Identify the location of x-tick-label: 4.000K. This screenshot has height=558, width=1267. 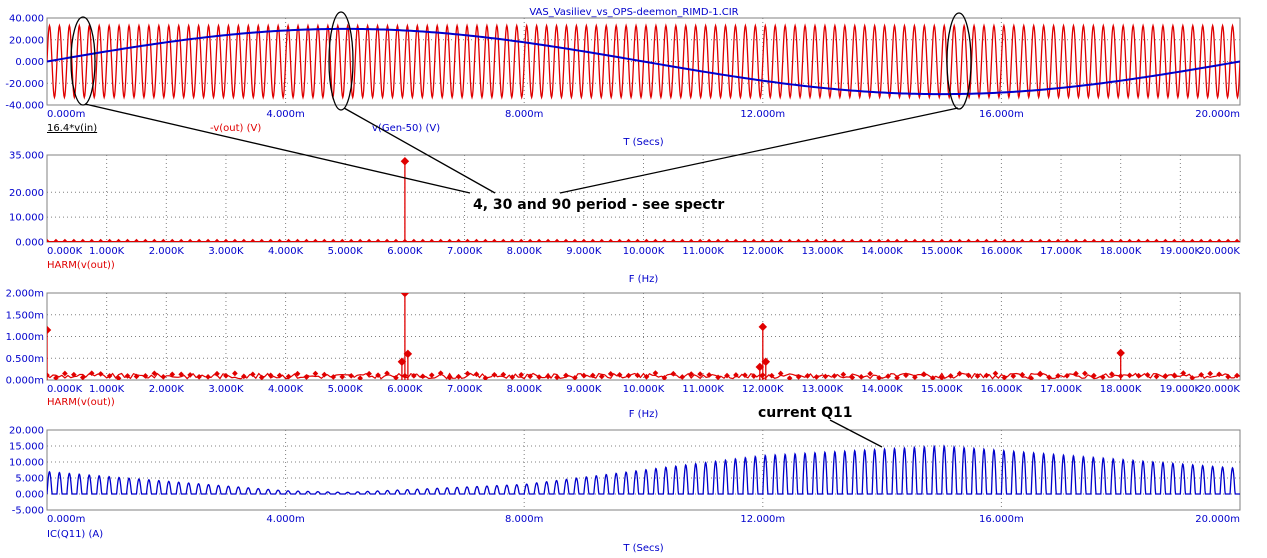
(286, 389).